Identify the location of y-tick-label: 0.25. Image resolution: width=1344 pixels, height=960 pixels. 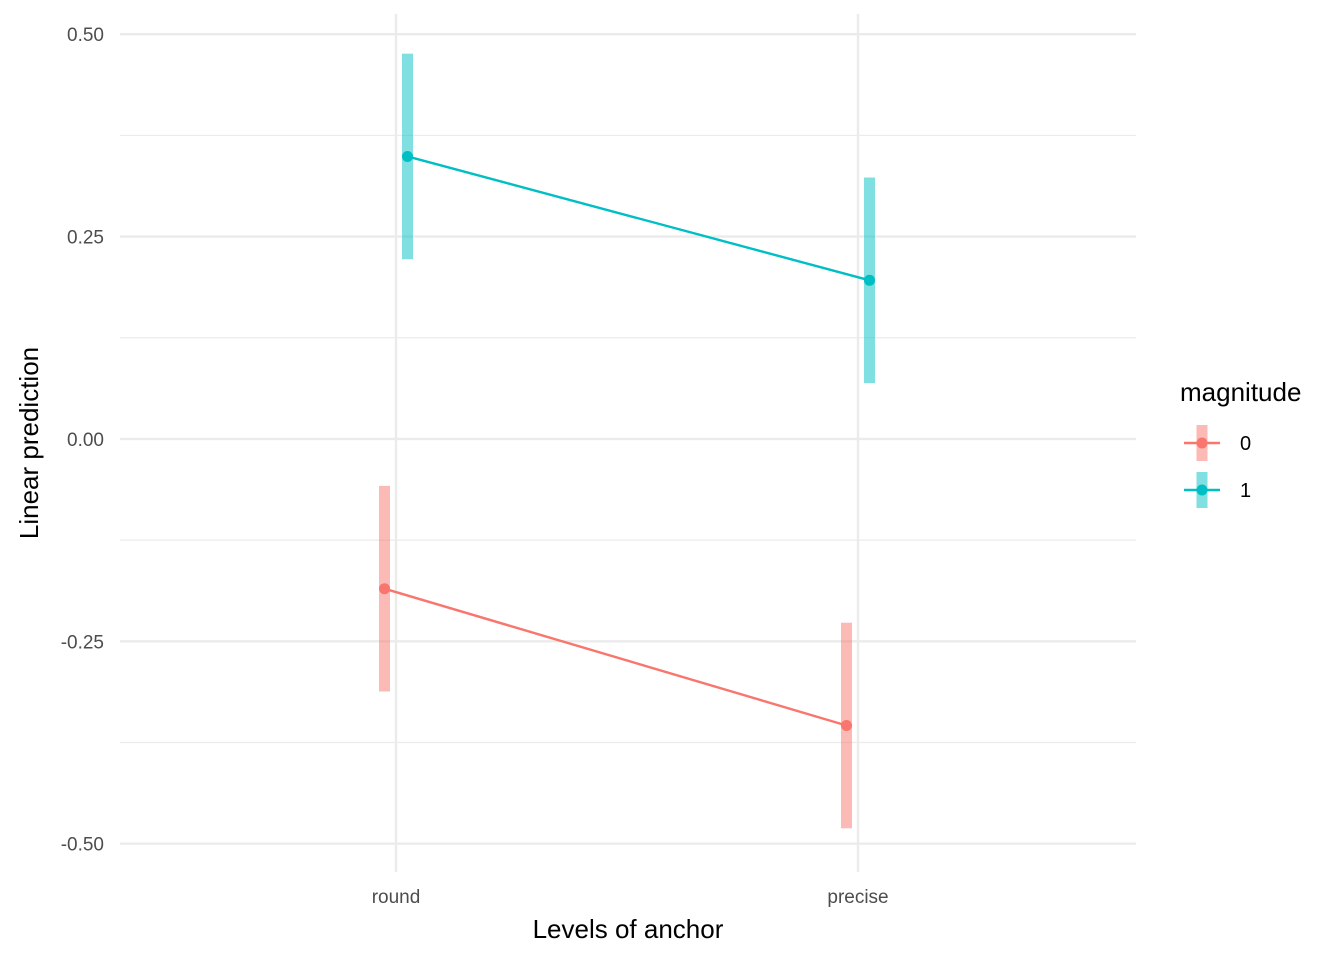
(85, 238).